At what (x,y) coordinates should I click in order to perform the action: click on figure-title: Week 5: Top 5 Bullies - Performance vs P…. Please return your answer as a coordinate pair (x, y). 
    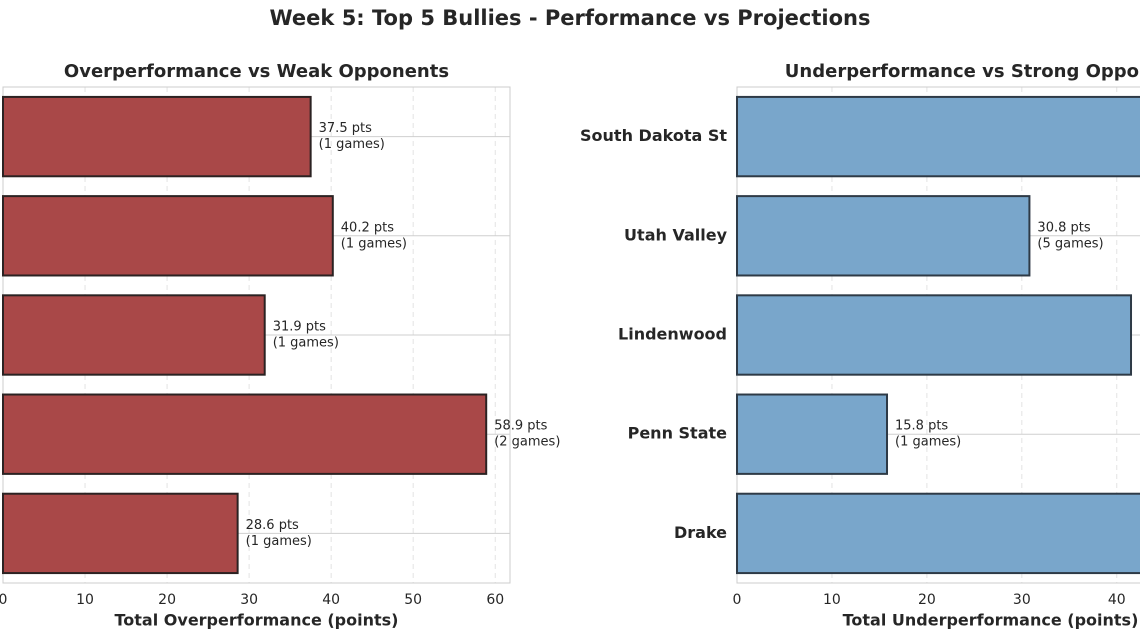
    Looking at the image, I should click on (570, 18).